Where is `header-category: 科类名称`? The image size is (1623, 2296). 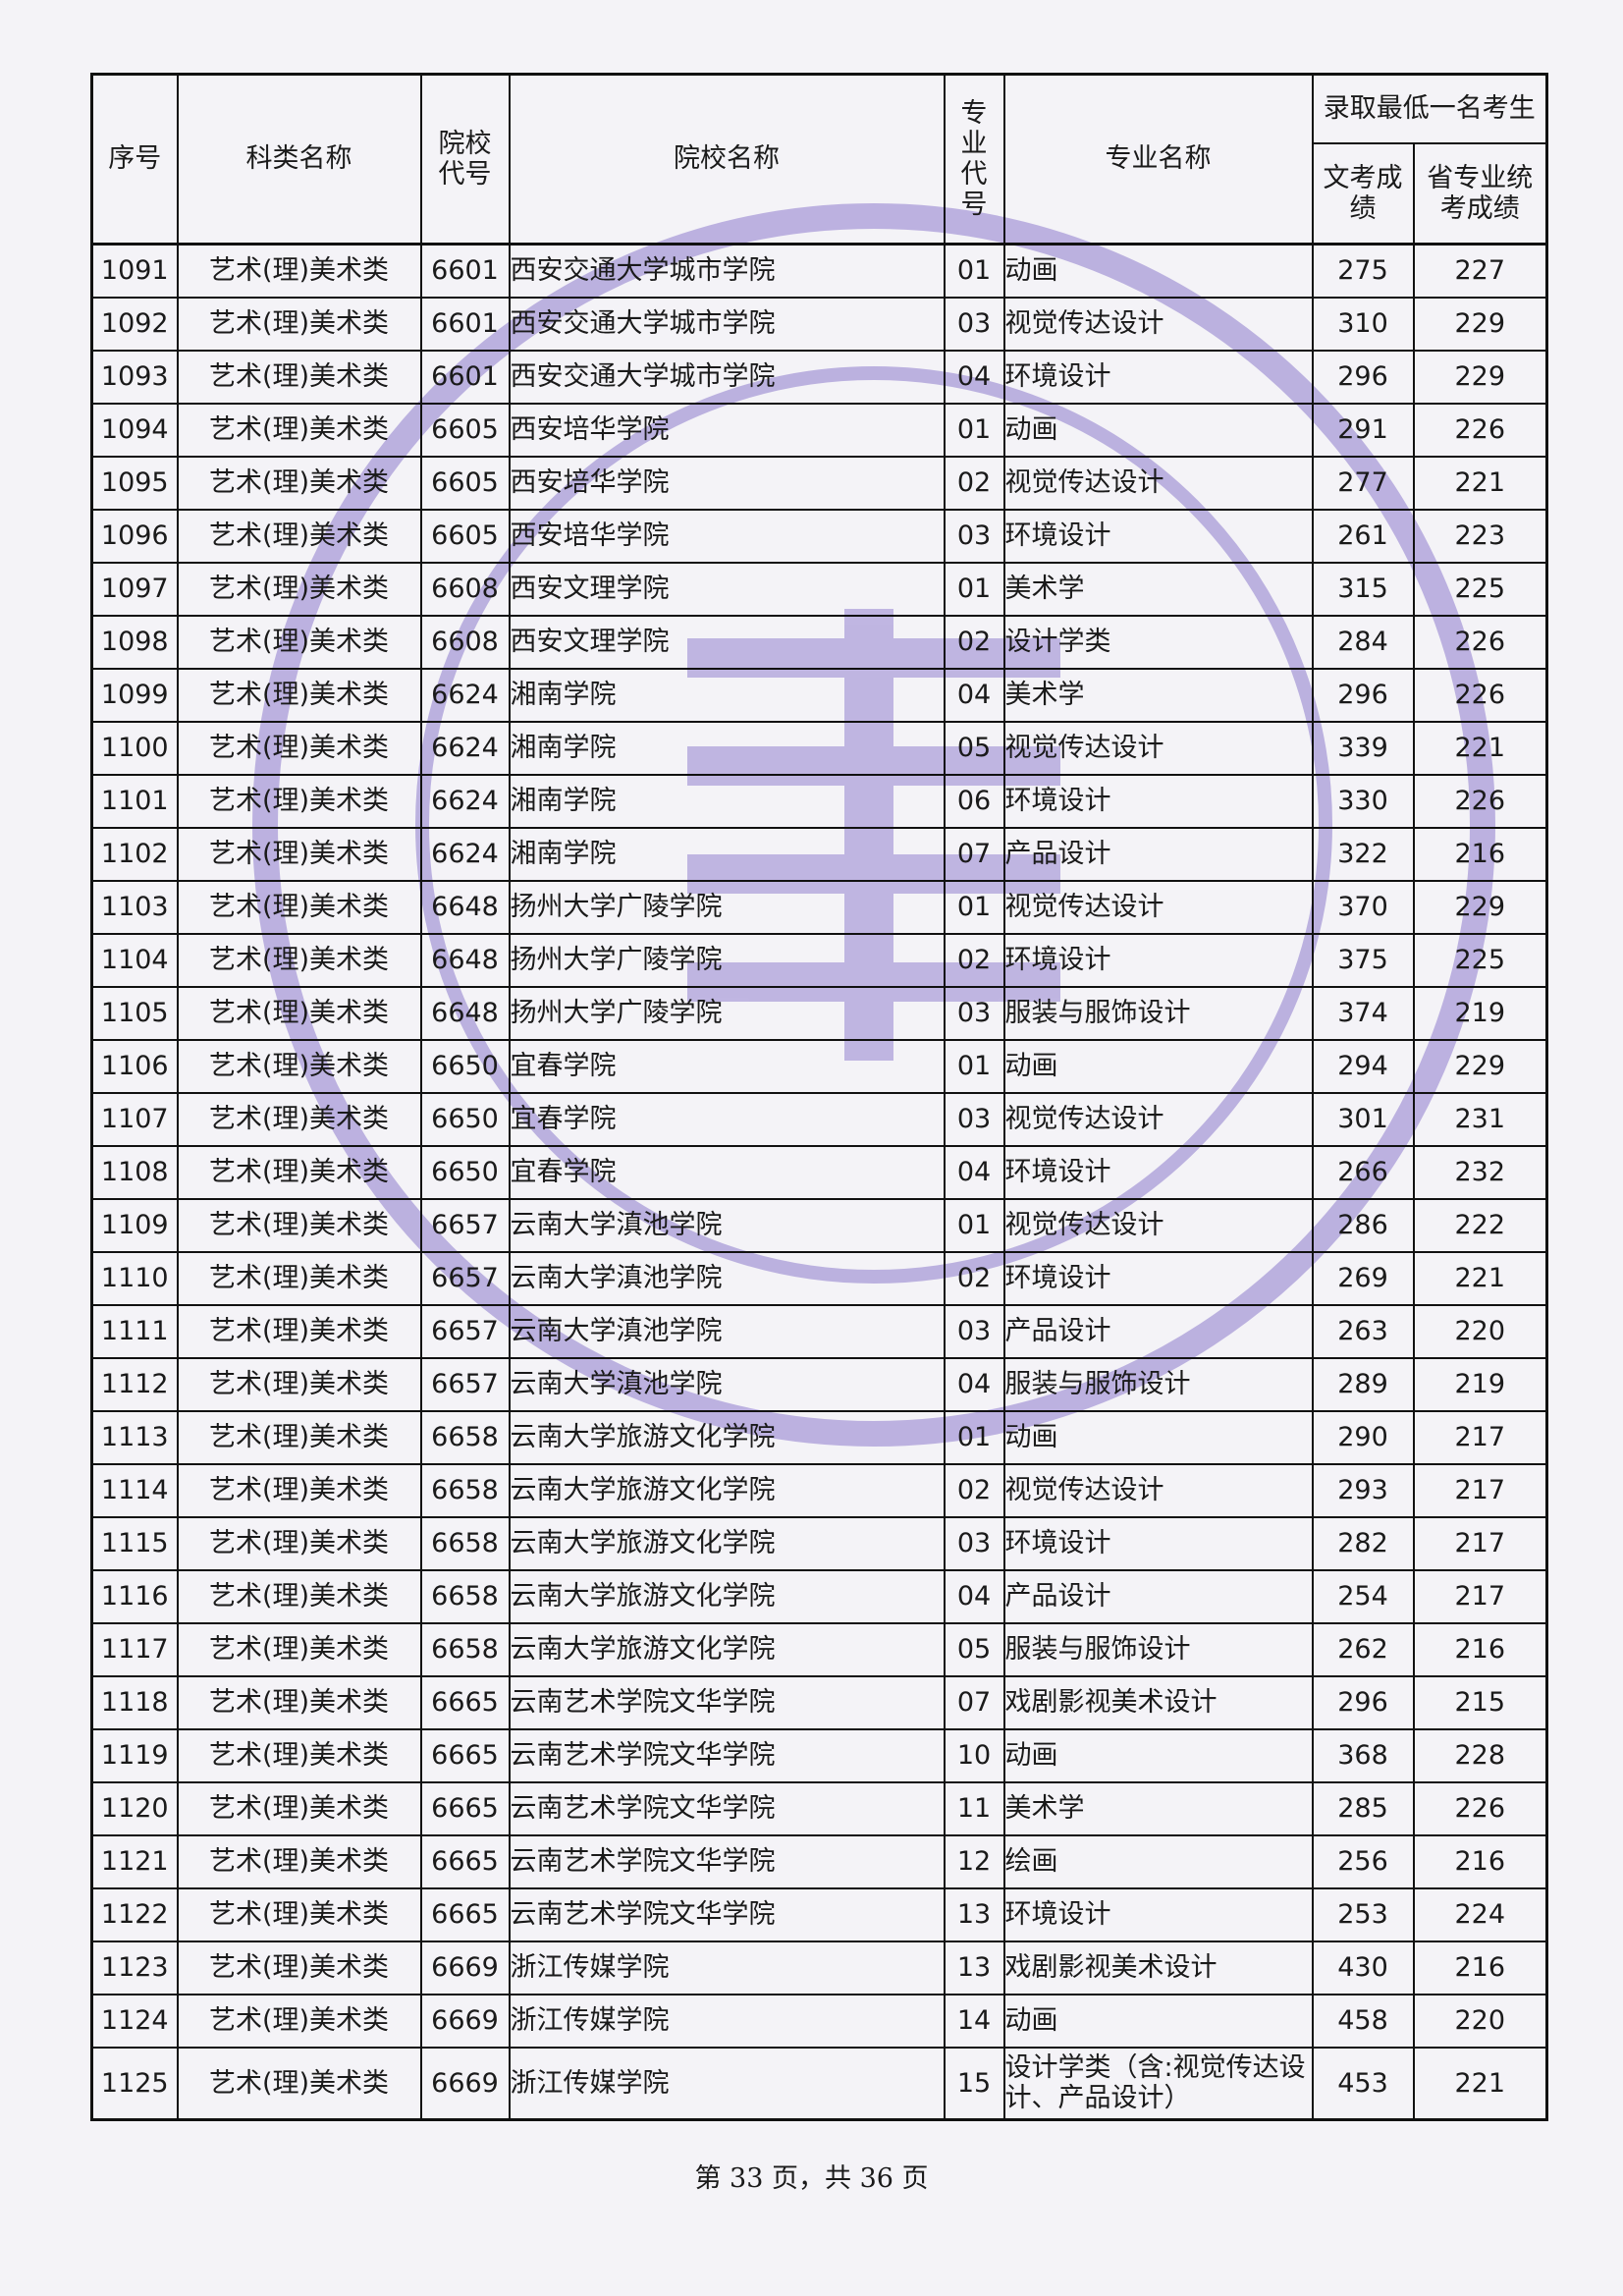
header-category: 科类名称 is located at coordinates (299, 159).